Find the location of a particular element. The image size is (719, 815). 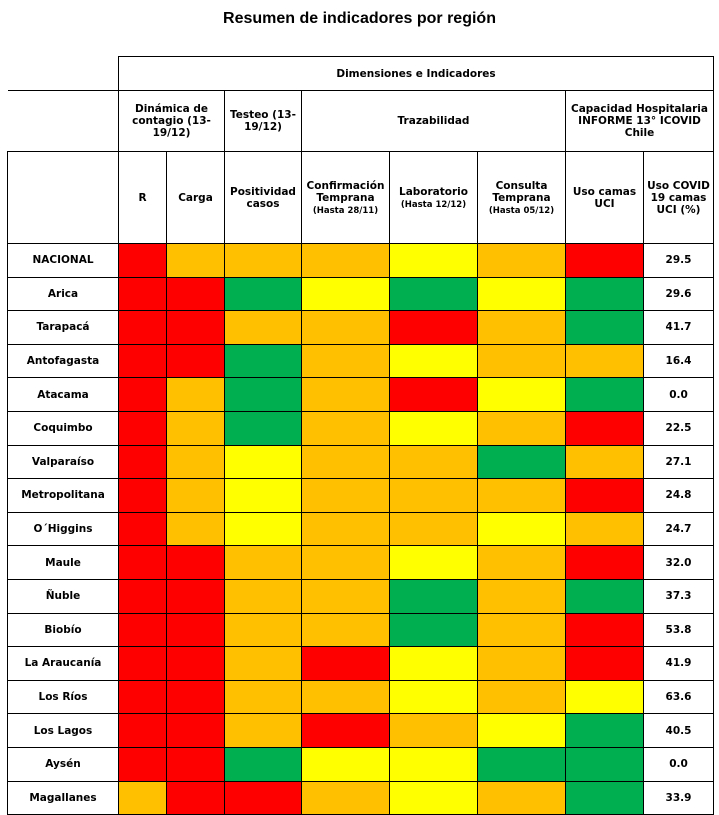

col-laboratorio: Laboratorio (Hasta 12/12) is located at coordinates (433, 197).